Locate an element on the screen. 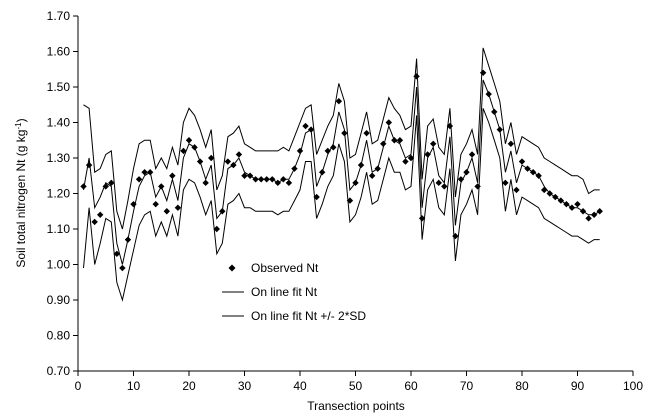 This screenshot has width=650, height=415. x-tick-label: 20 is located at coordinates (189, 386).